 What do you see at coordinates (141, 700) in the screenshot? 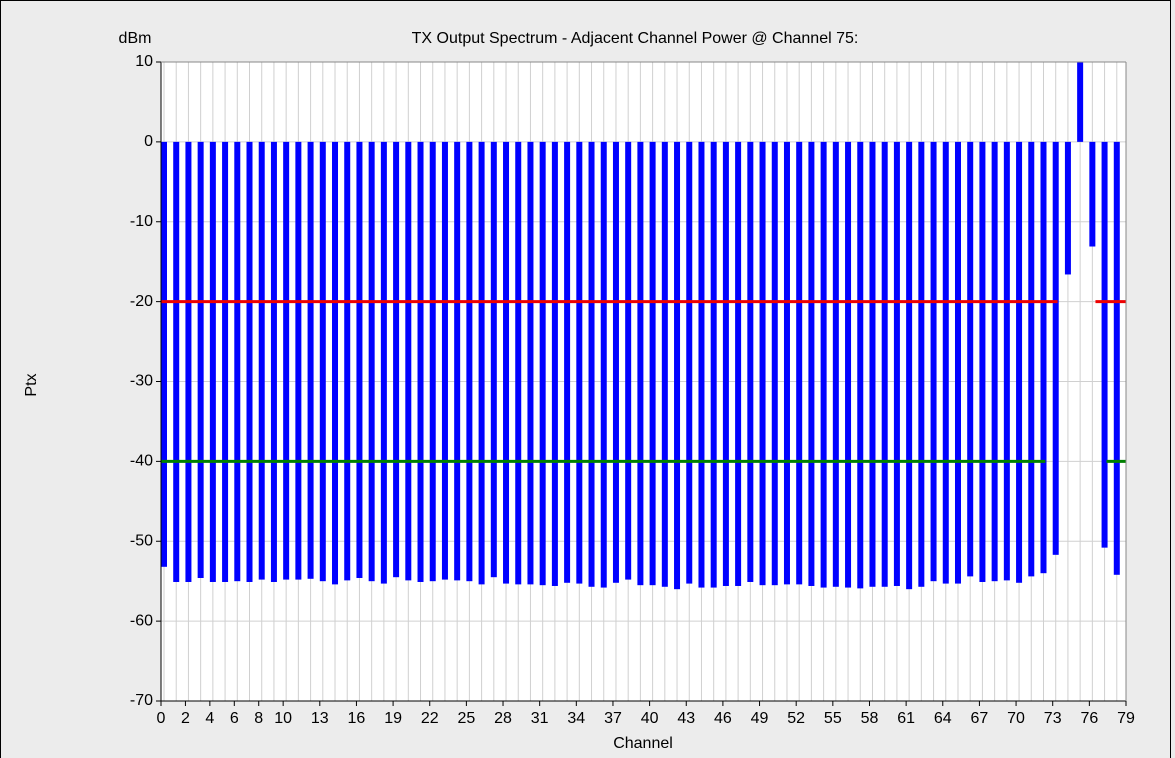
I see `y-tick-label: -70` at bounding box center [141, 700].